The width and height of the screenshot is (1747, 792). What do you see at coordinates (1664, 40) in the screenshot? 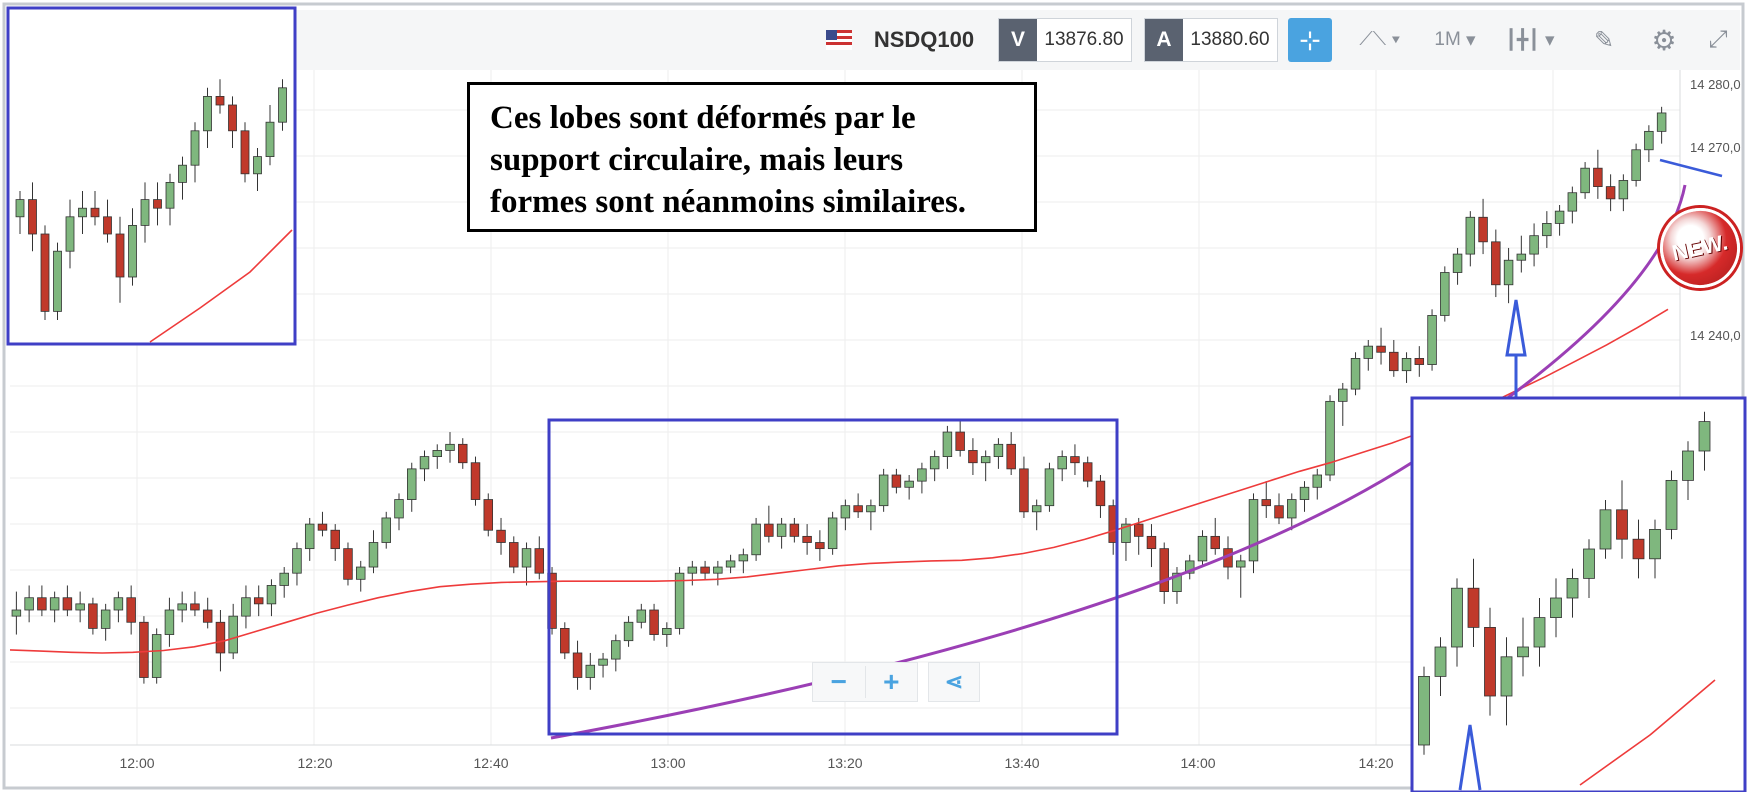
I see `settings-button: ⚙` at bounding box center [1664, 40].